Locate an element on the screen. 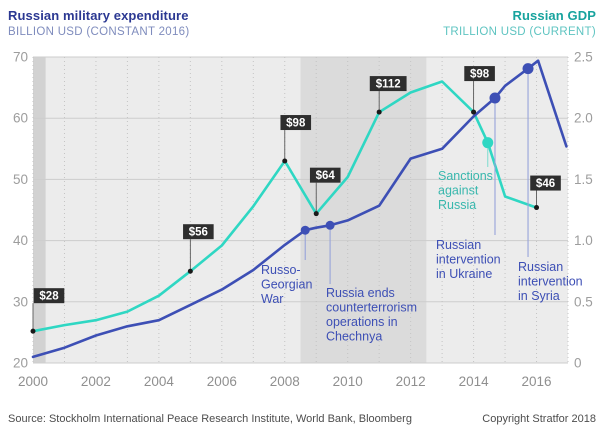 This screenshot has width=605, height=432. right-axis-tick-label: 2.0 is located at coordinates (583, 118).